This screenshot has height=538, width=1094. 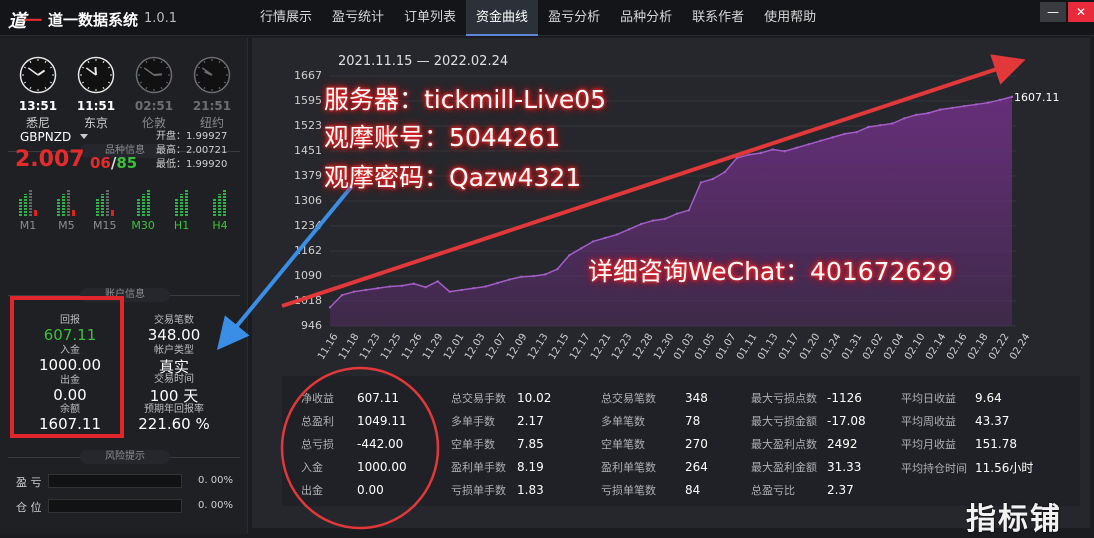 What do you see at coordinates (46, 137) in the screenshot?
I see `symbol-name: GBPNZD` at bounding box center [46, 137].